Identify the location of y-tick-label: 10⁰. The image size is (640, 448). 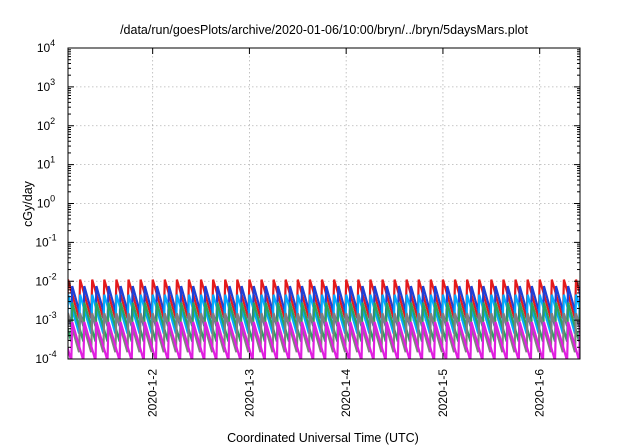
(46, 202).